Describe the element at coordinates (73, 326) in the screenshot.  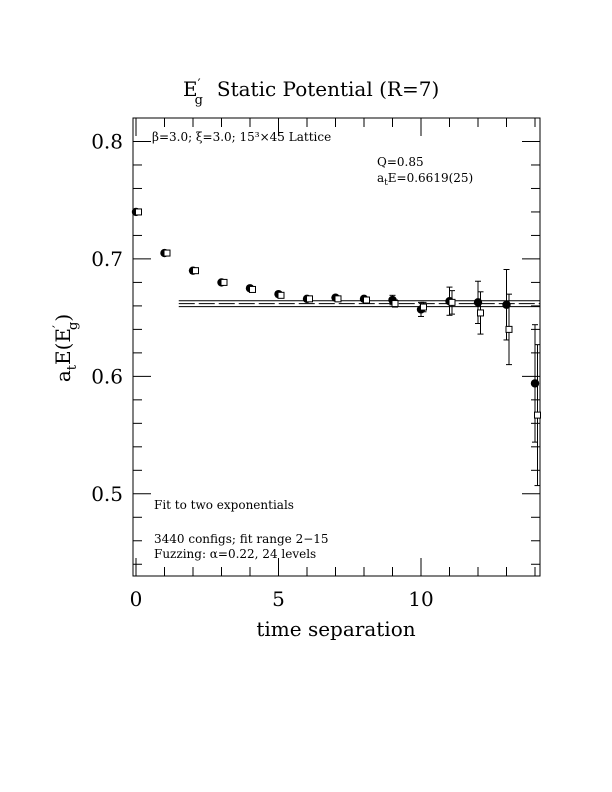
I see `ylabel-g: g` at that location.